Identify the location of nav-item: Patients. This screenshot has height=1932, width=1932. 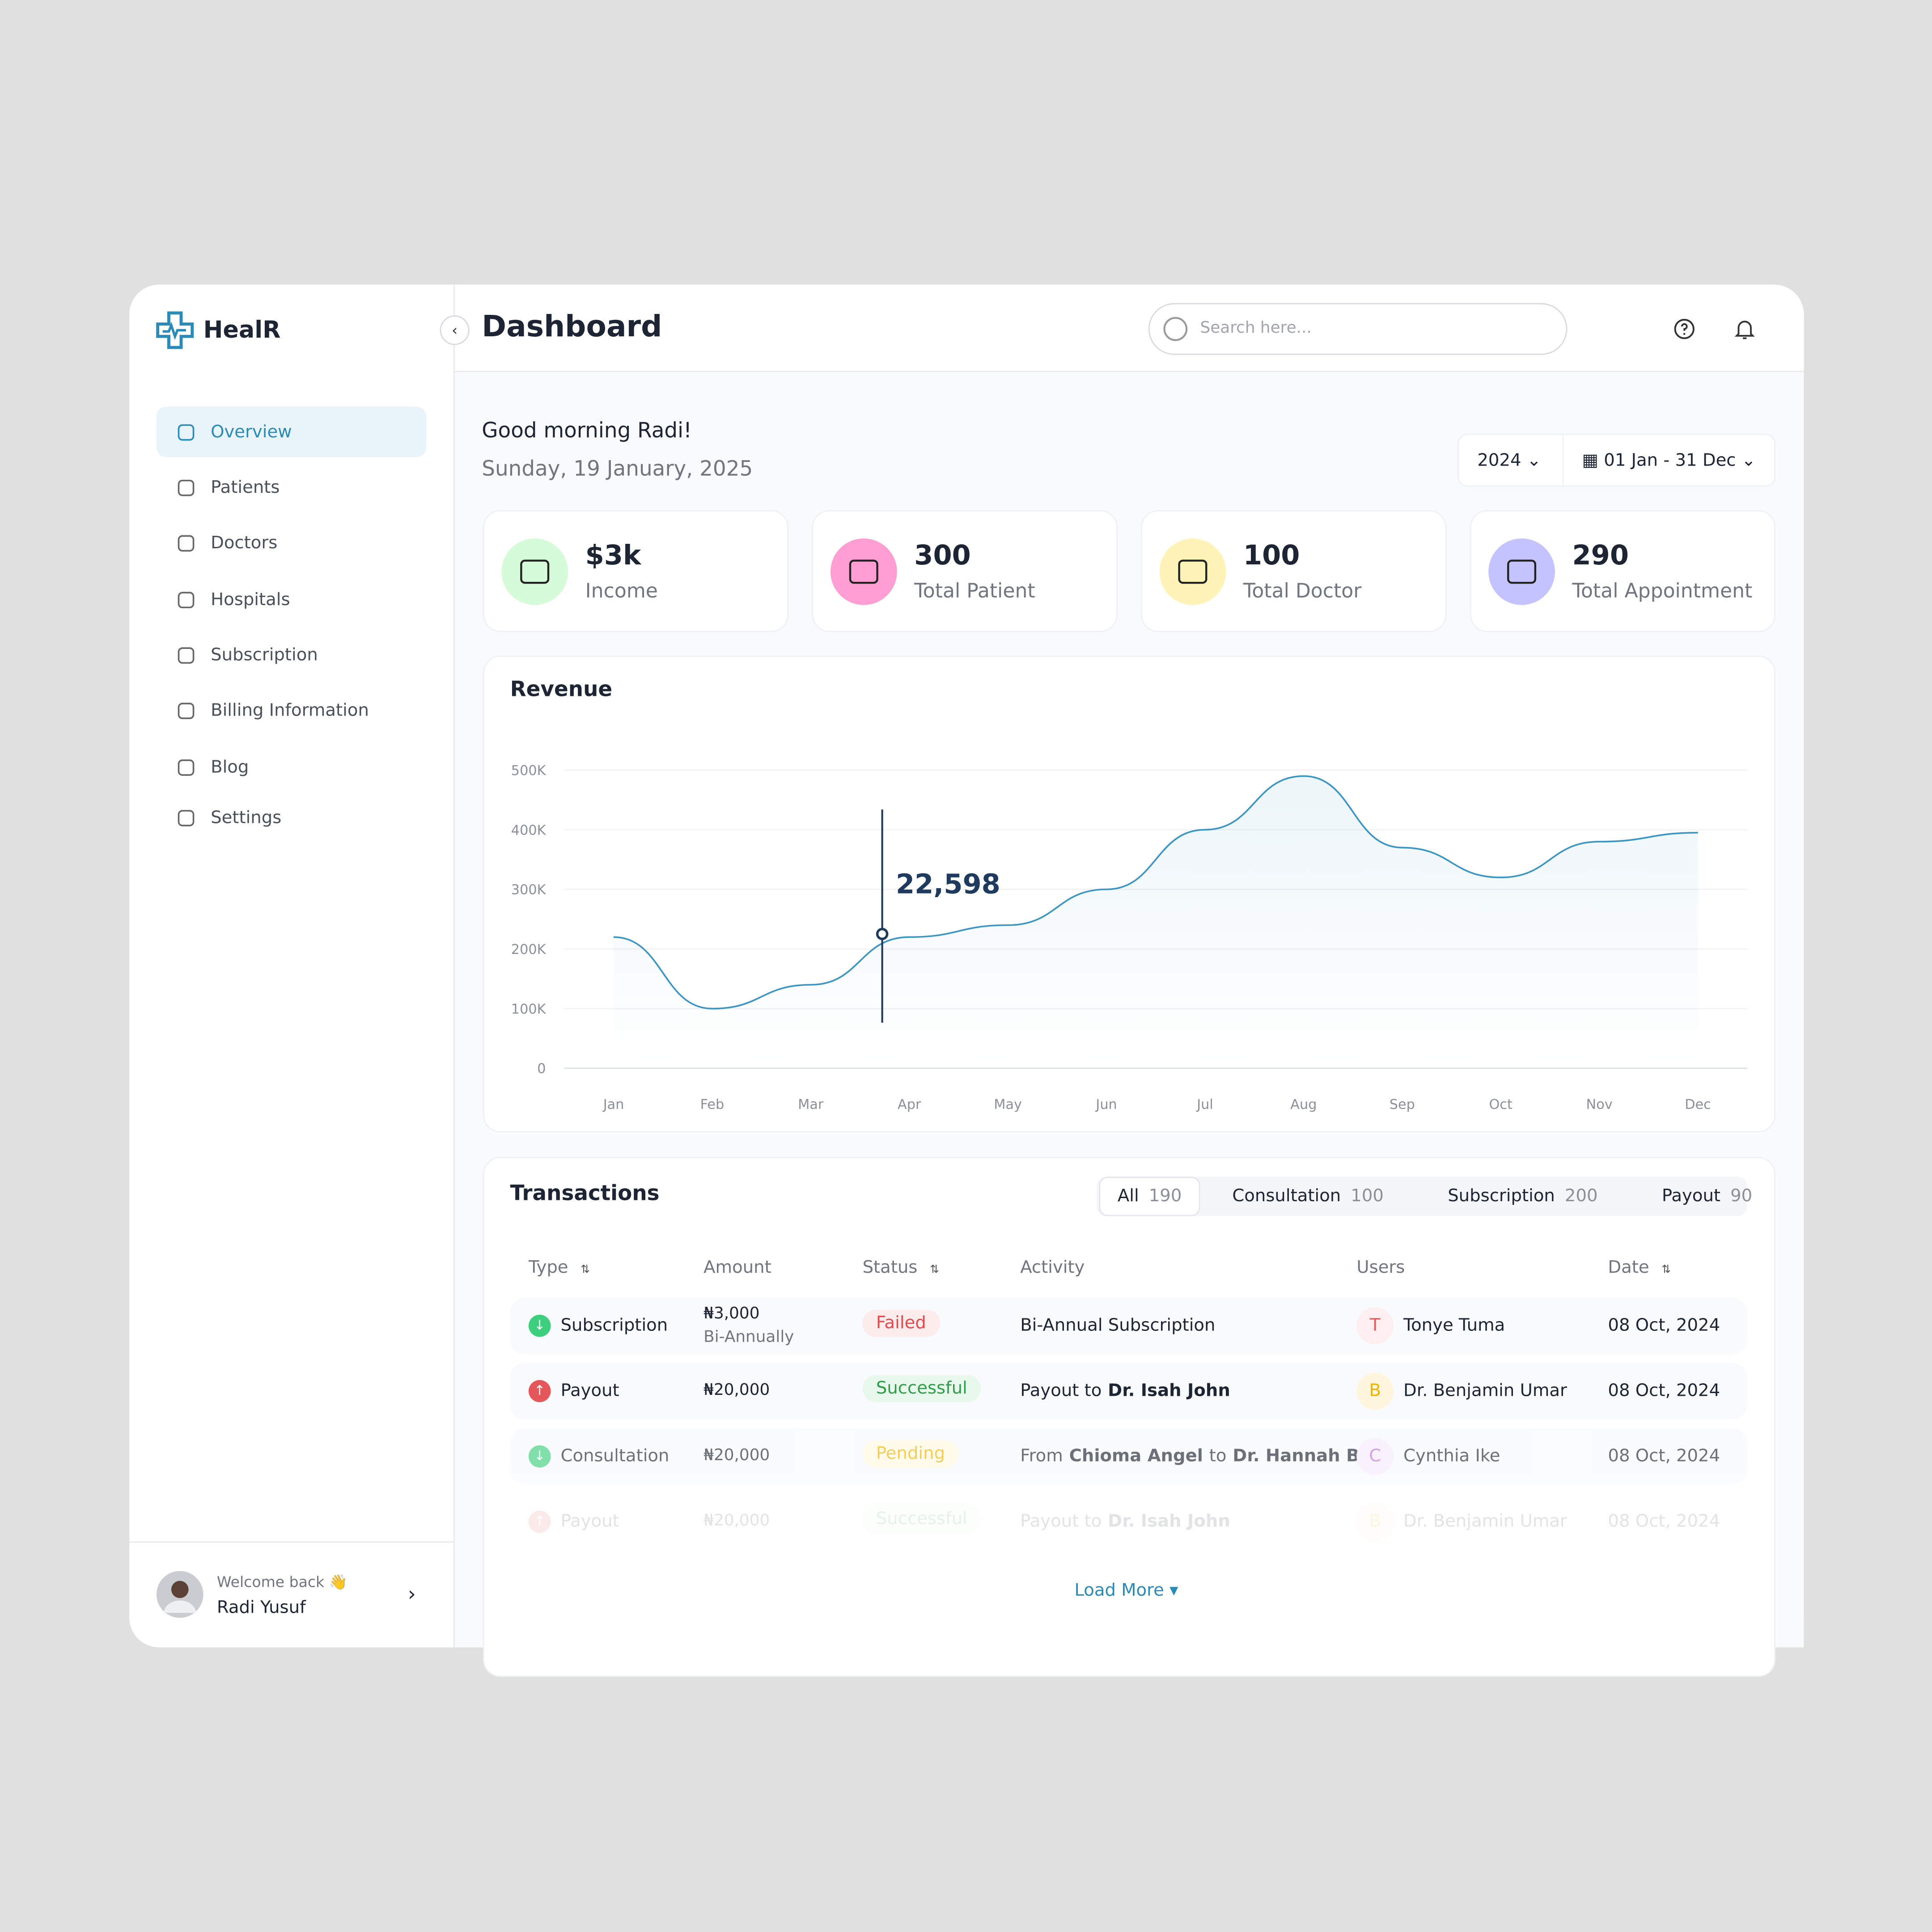
(291, 487).